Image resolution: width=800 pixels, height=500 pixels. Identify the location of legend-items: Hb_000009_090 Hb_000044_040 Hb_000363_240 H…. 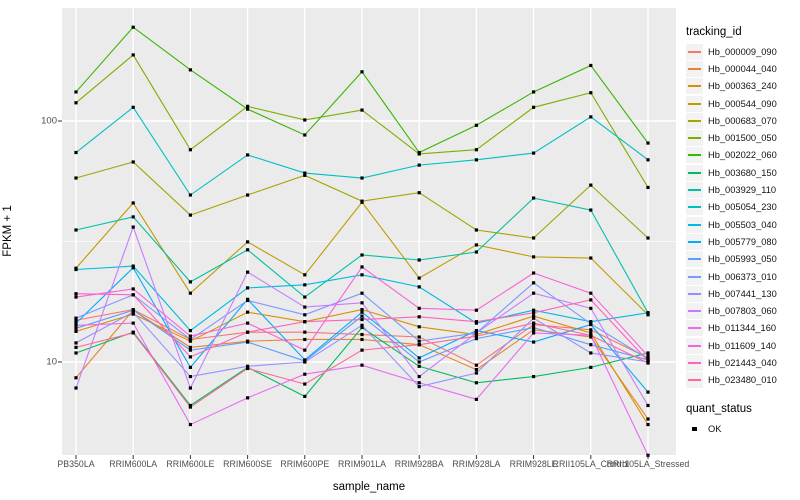
(742, 216).